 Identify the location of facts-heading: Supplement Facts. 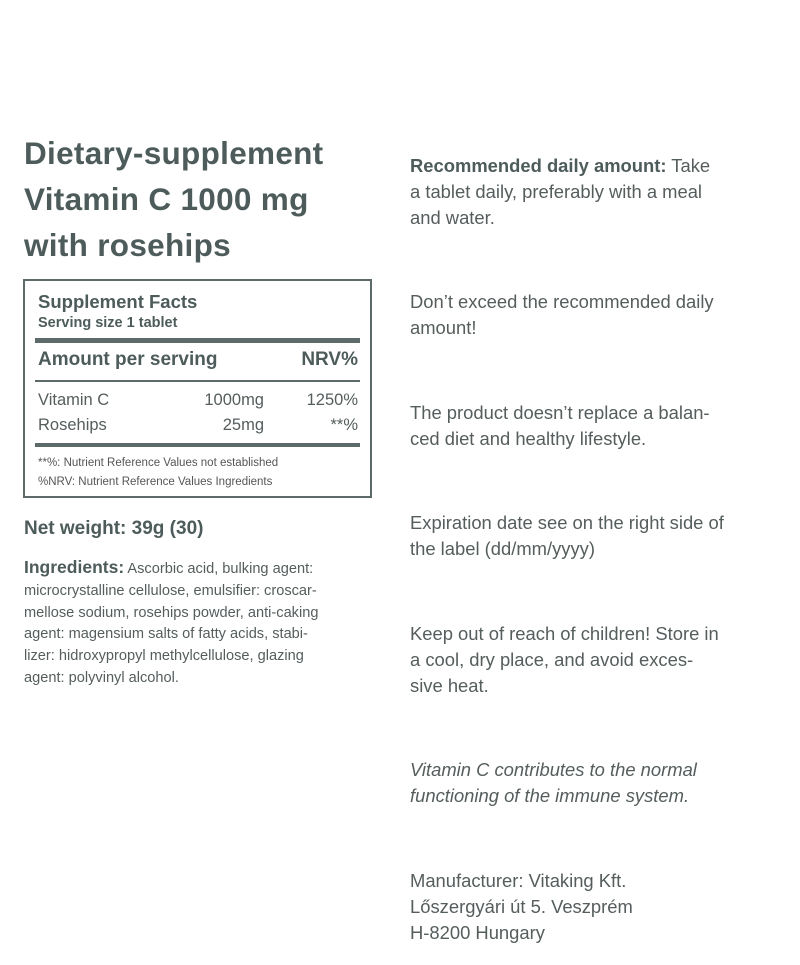
(118, 301).